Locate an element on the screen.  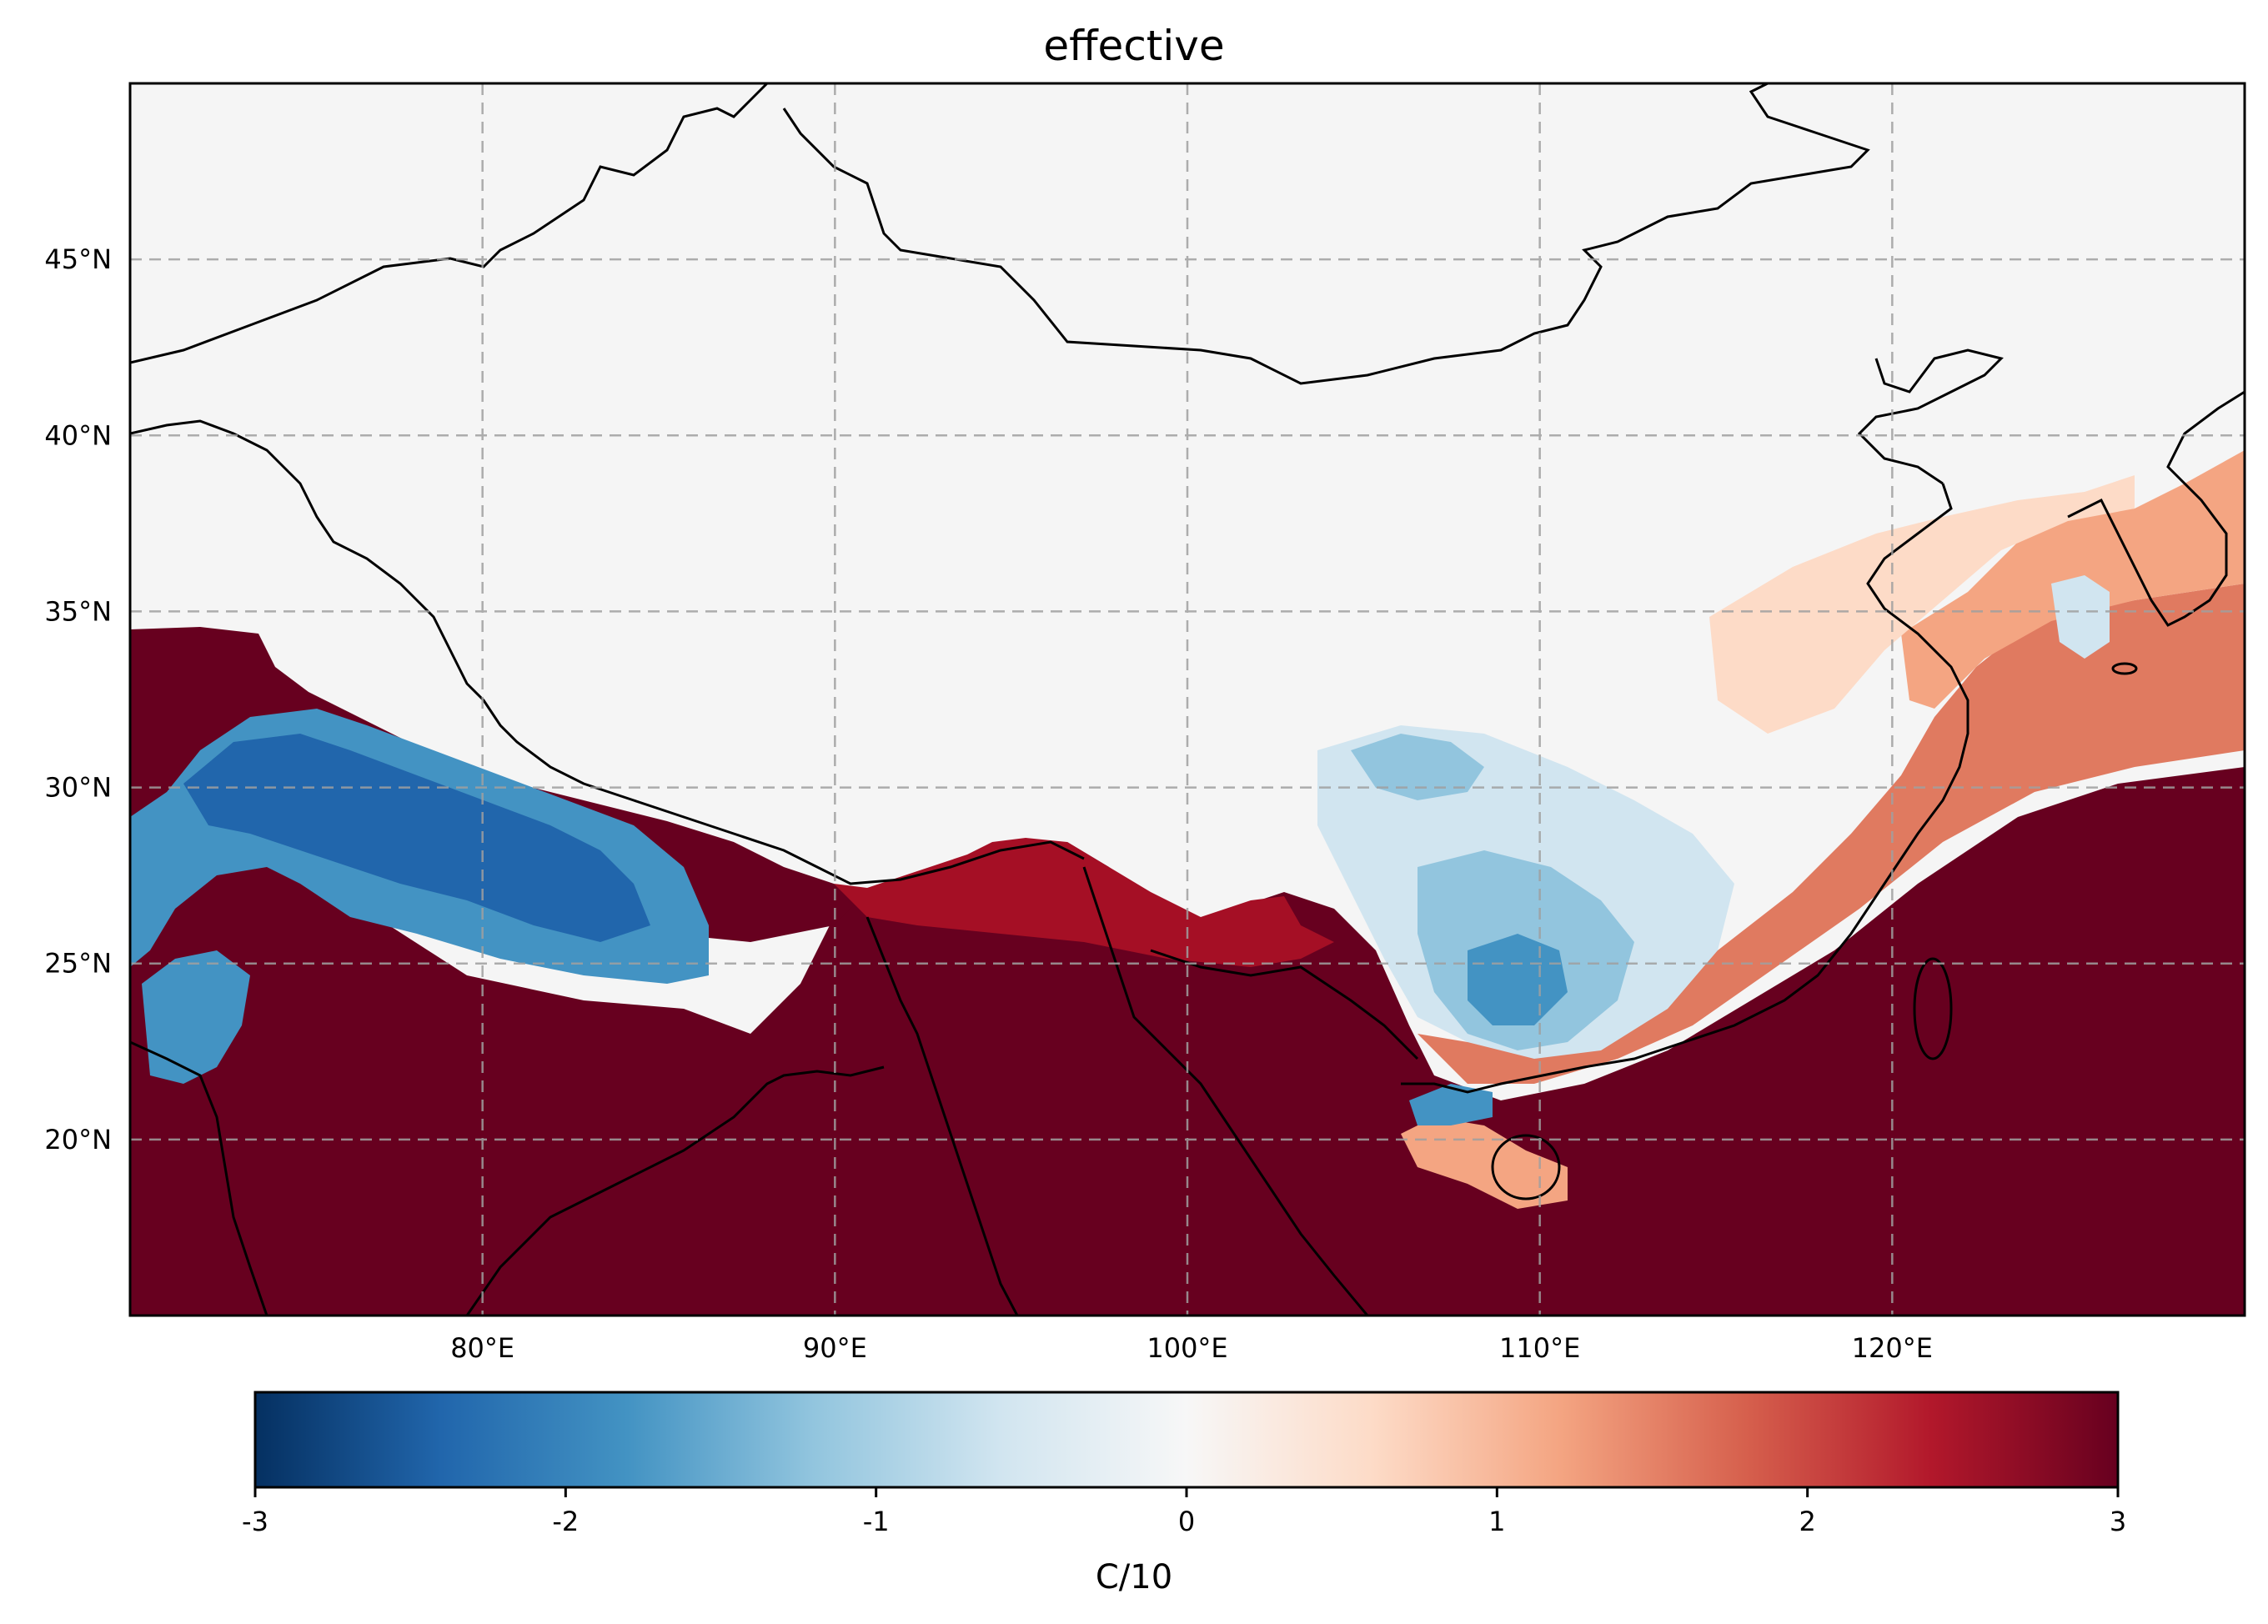
lon-tick-label: 120°E is located at coordinates (1892, 1348).